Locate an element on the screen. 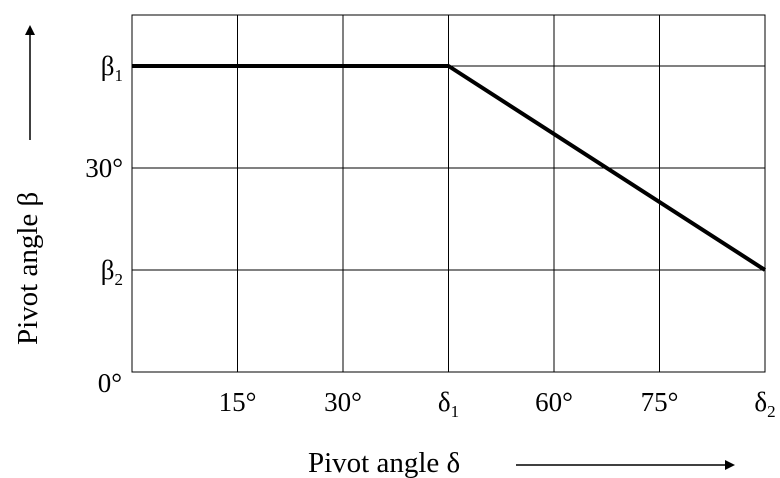  y-tick-label: 30° is located at coordinates (104, 168).